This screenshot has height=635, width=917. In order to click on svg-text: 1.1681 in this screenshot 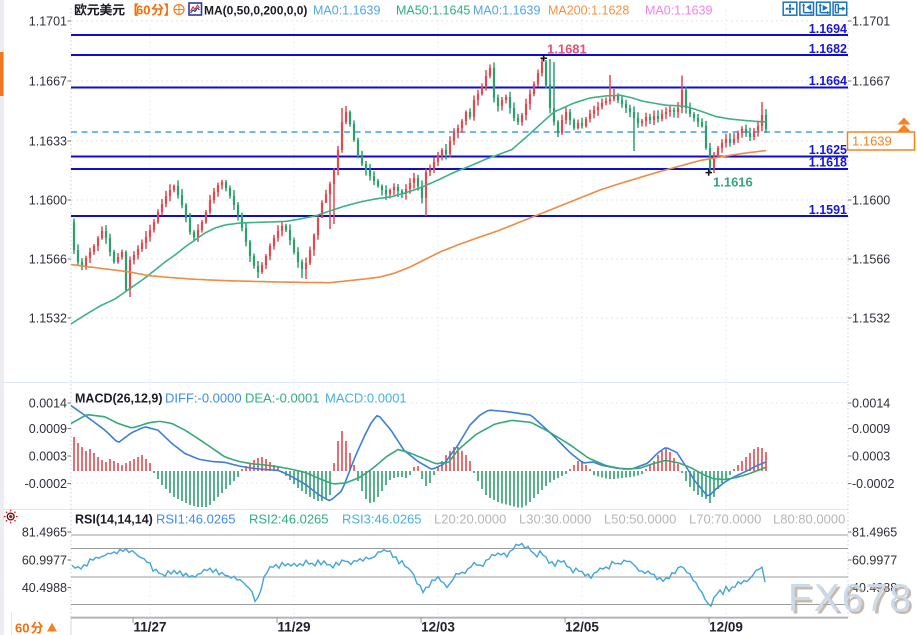, I will do `click(567, 49)`.